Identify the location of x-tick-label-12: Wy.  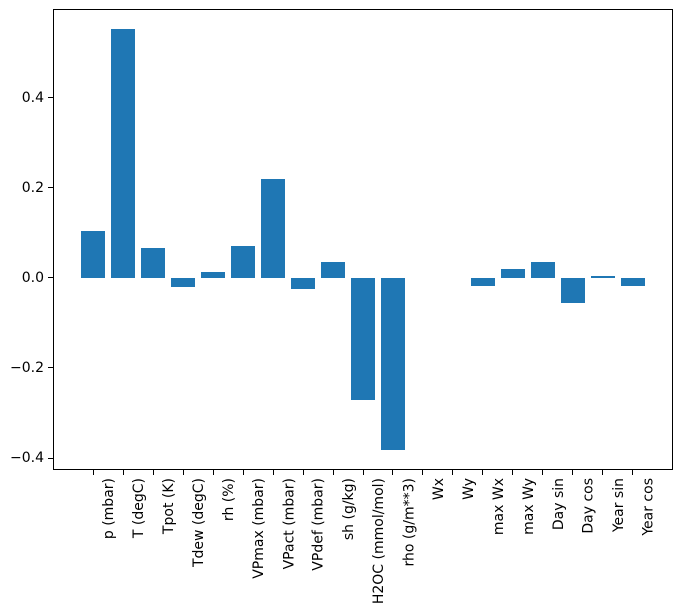
(468, 489).